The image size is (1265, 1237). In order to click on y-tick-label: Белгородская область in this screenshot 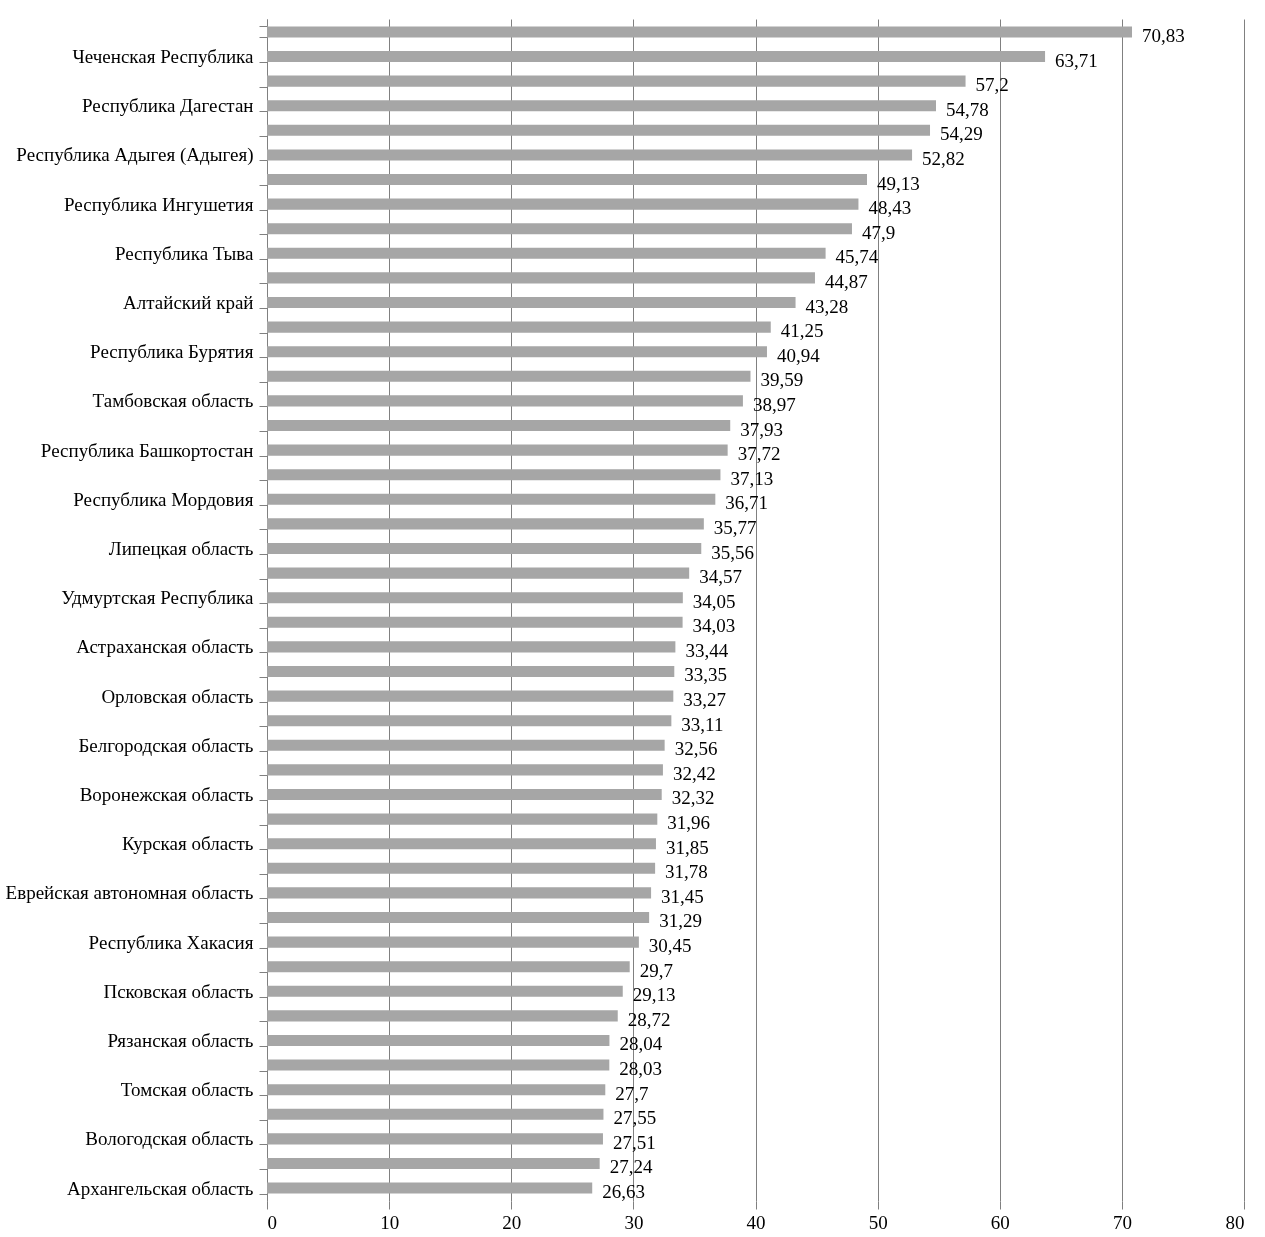, I will do `click(166, 745)`.